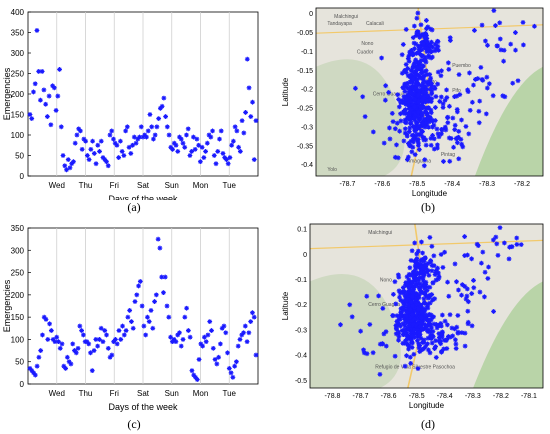 This screenshot has width=550, height=434. Describe the element at coordinates (473, 396) in the screenshot. I see `x-tick-label: -78.3` at that location.